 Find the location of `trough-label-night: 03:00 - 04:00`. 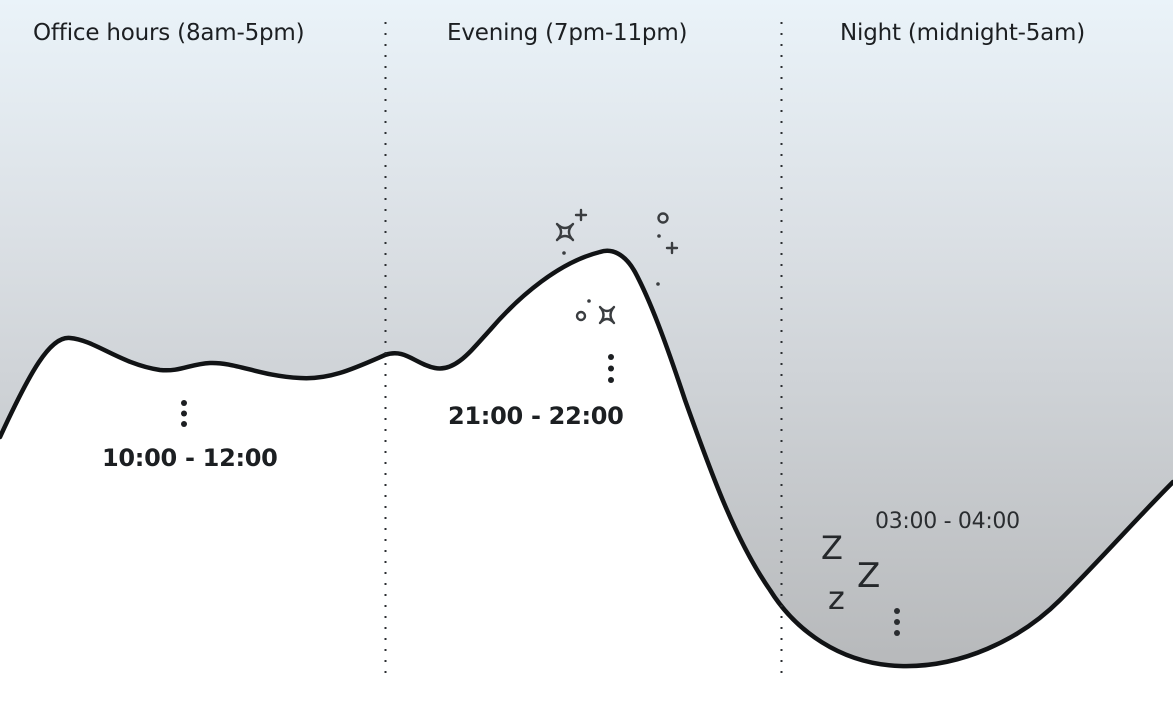

trough-label-night: 03:00 - 04:00 is located at coordinates (947, 521).